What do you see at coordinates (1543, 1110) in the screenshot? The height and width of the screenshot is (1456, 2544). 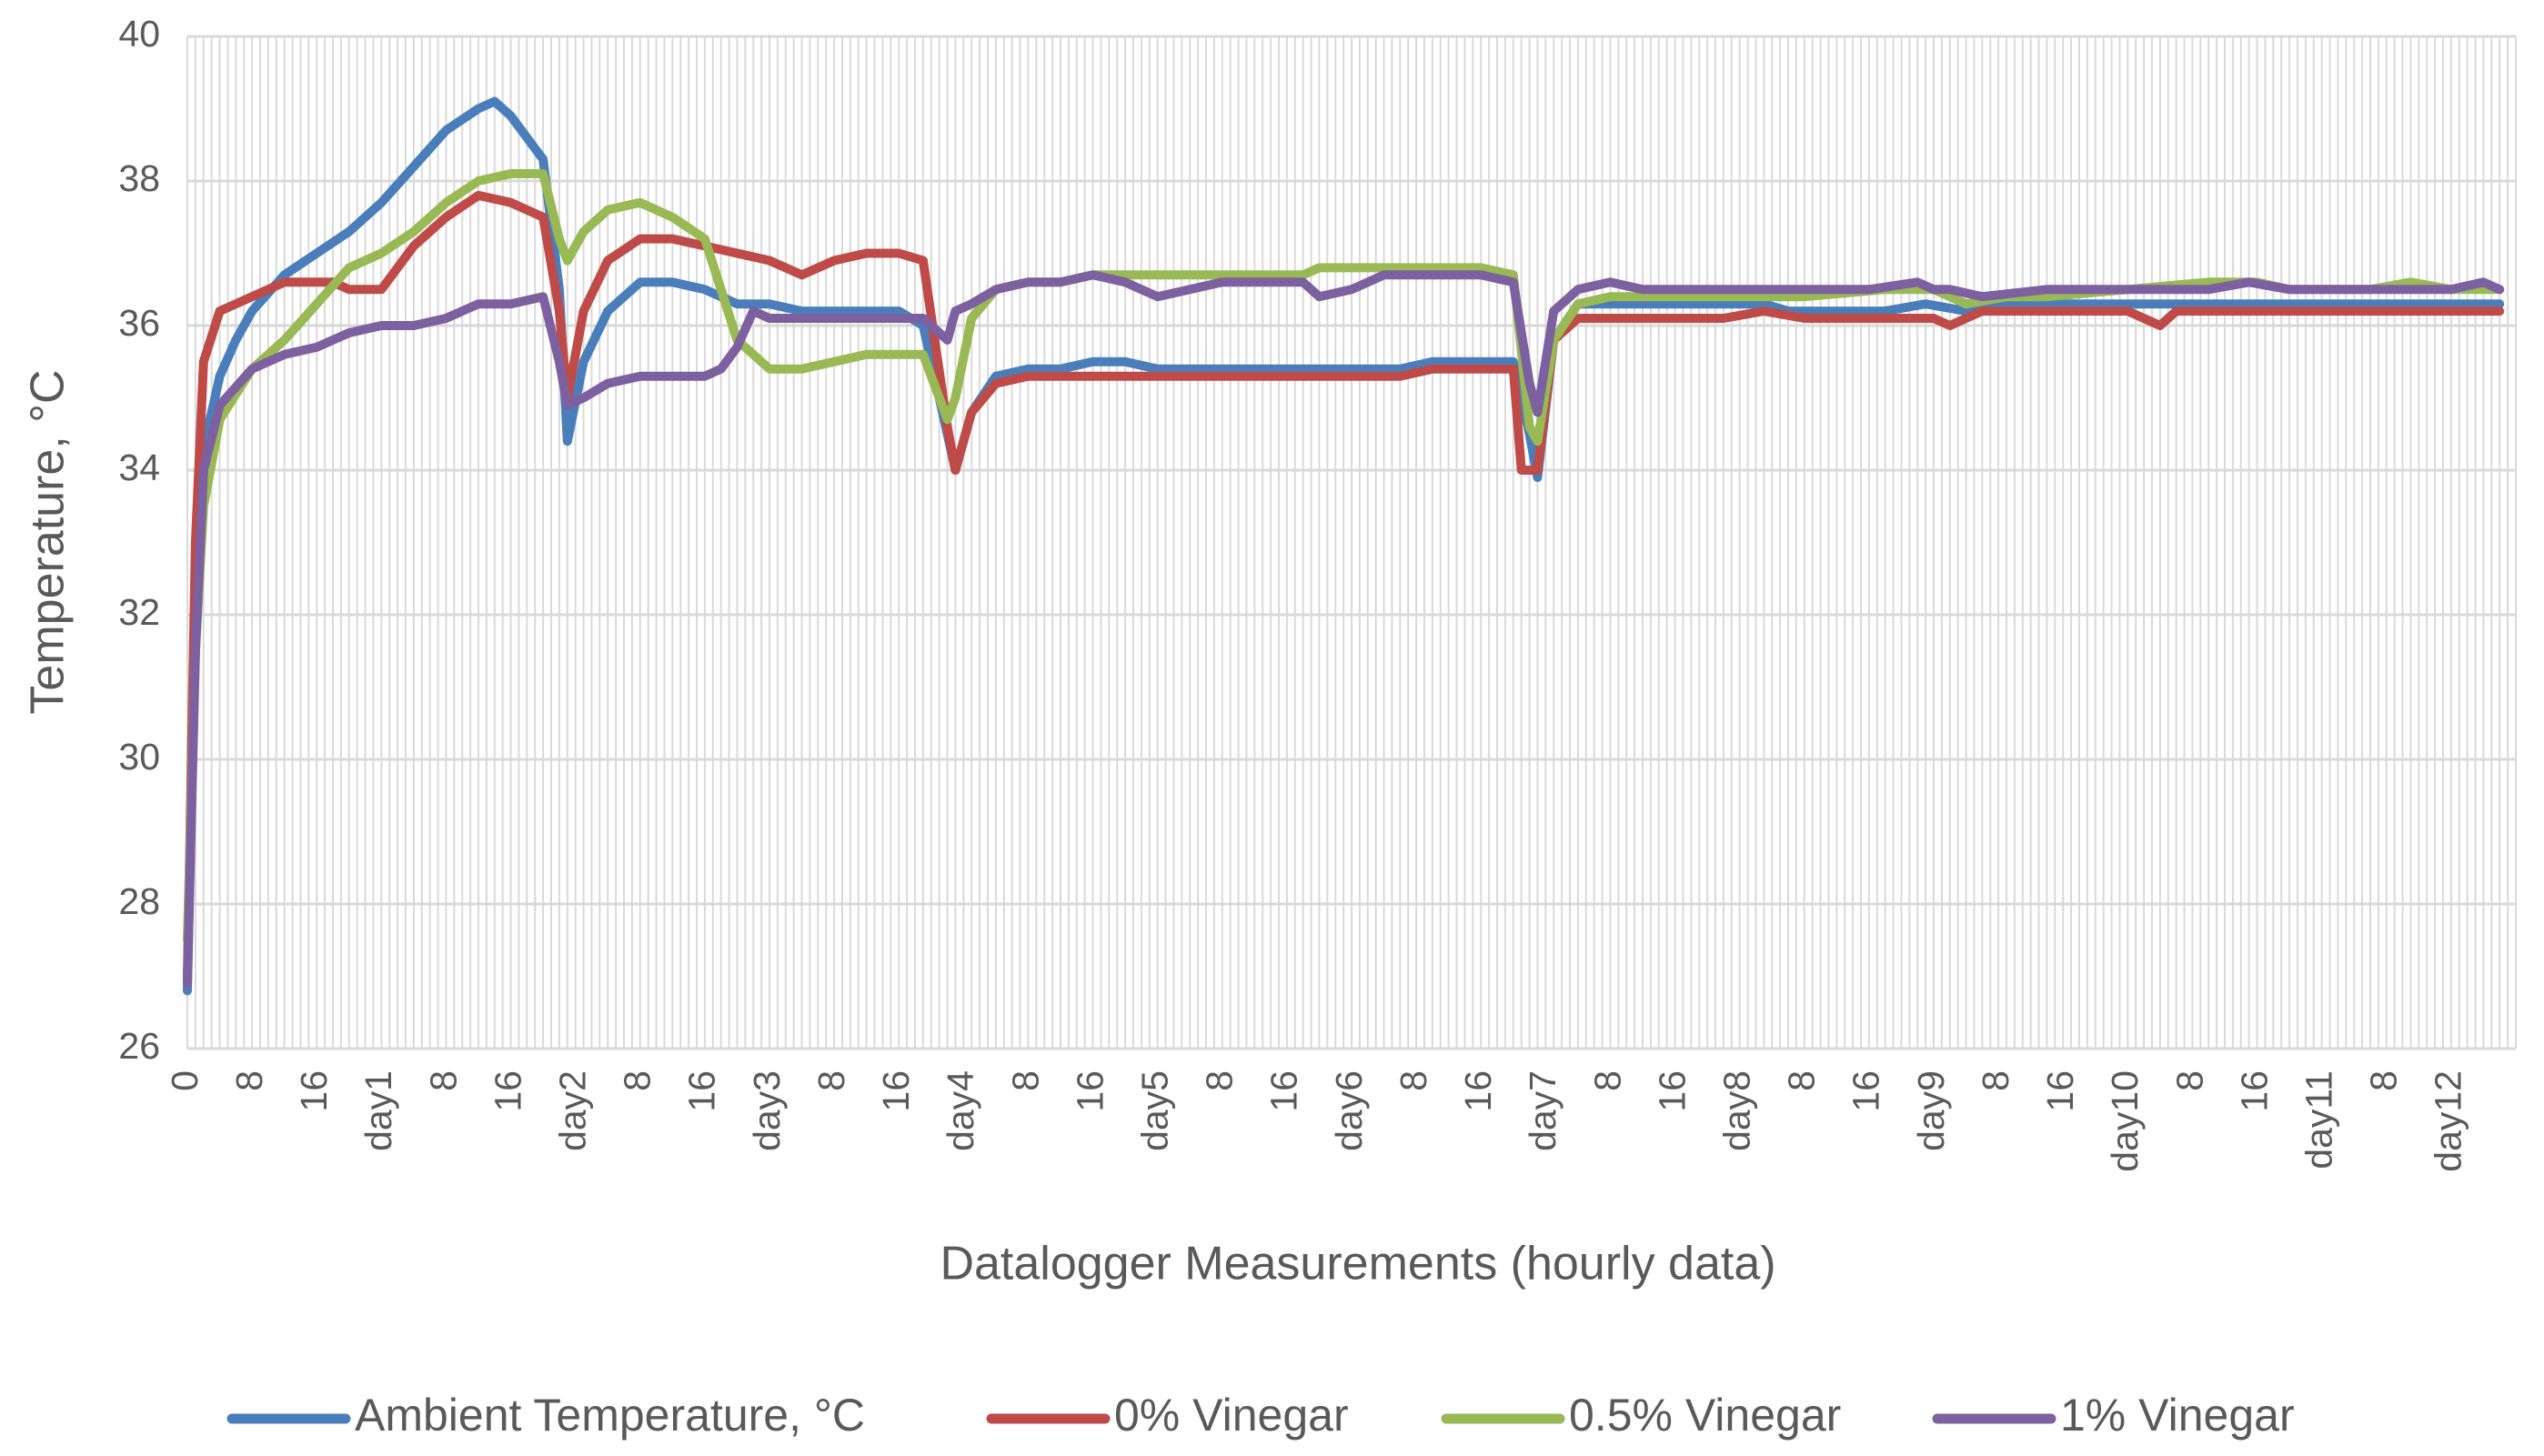 I see `x-tick-label: day7` at bounding box center [1543, 1110].